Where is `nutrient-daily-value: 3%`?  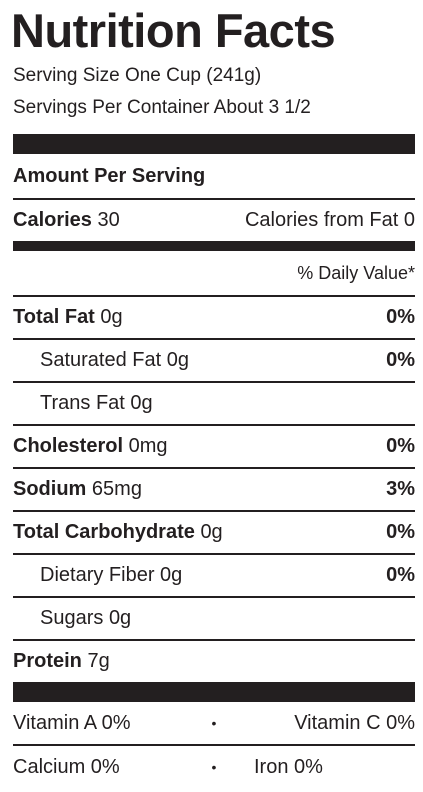 nutrient-daily-value: 3% is located at coordinates (400, 489).